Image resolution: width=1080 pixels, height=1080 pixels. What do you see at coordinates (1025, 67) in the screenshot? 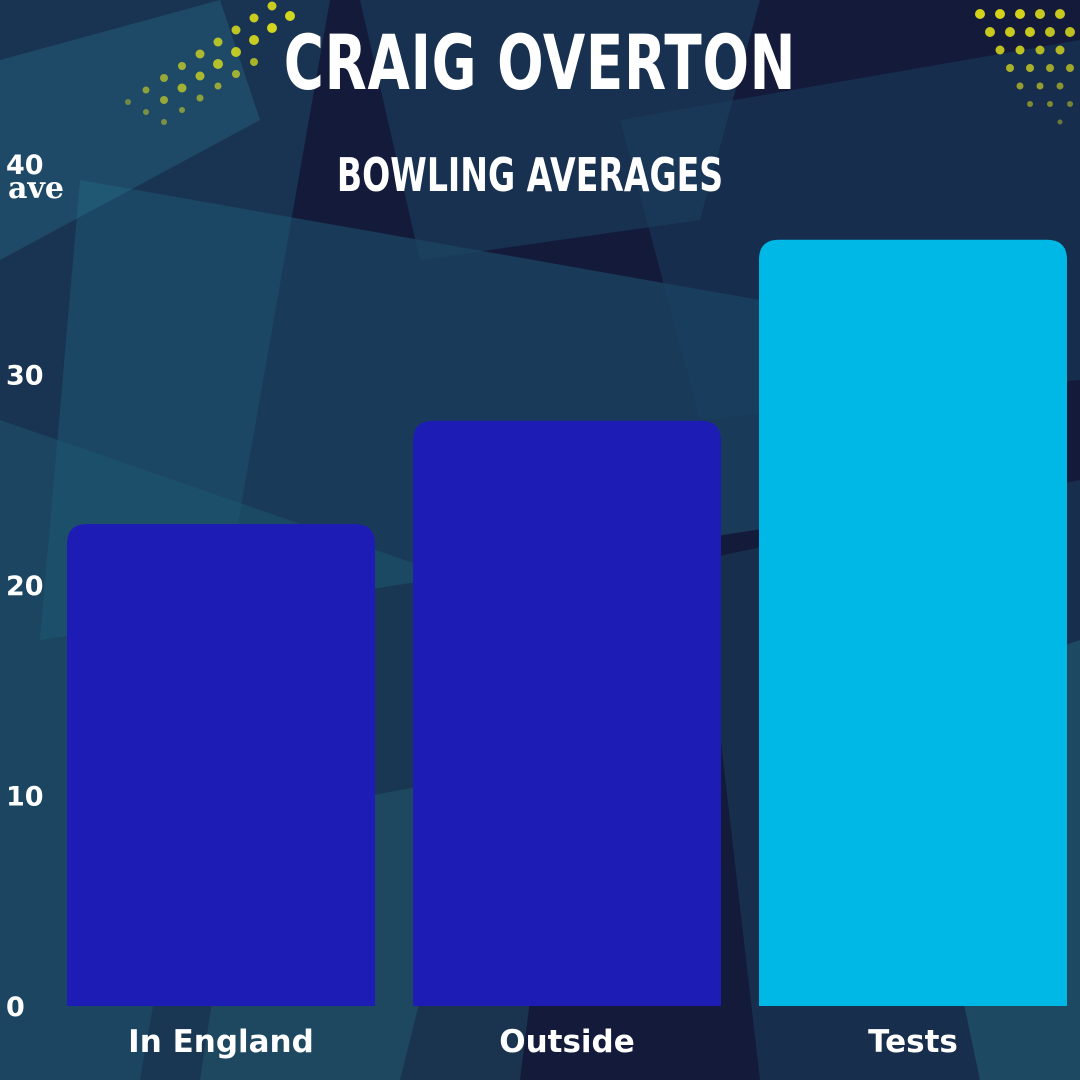
I see `dot-pattern-top-right-decoration` at bounding box center [1025, 67].